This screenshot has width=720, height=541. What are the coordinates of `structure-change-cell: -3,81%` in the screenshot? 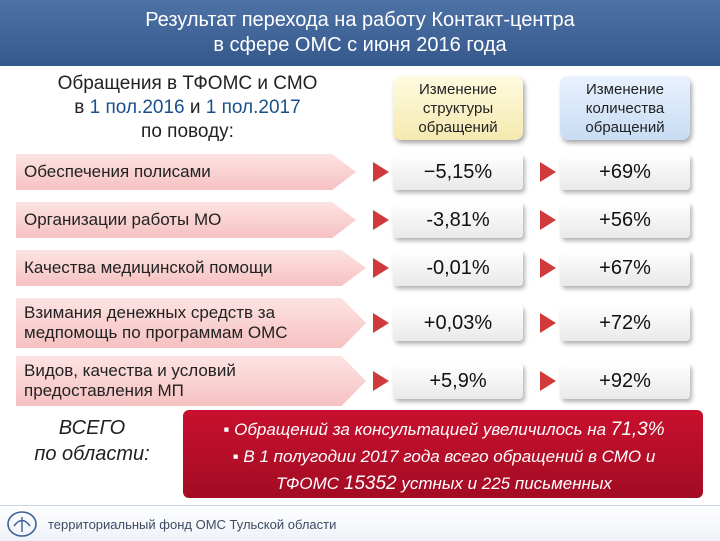 It's located at (448, 220).